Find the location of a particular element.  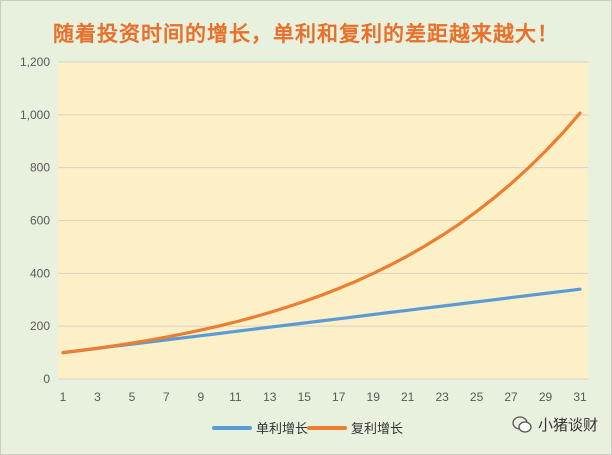

legend: 单利增长 复利增长 is located at coordinates (306, 428).